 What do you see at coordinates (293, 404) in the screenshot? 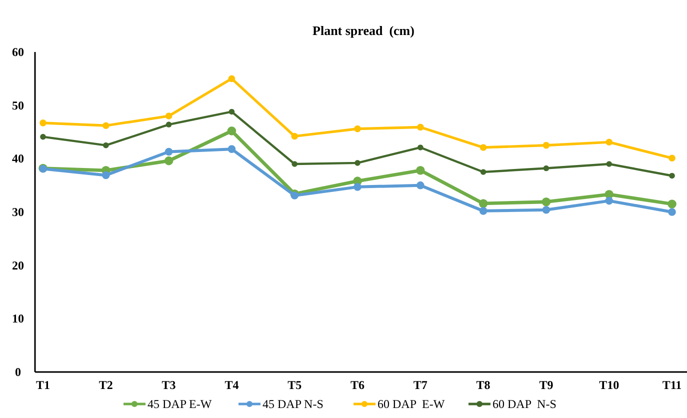
I see `legend-label: 45 DAP N-S` at bounding box center [293, 404].